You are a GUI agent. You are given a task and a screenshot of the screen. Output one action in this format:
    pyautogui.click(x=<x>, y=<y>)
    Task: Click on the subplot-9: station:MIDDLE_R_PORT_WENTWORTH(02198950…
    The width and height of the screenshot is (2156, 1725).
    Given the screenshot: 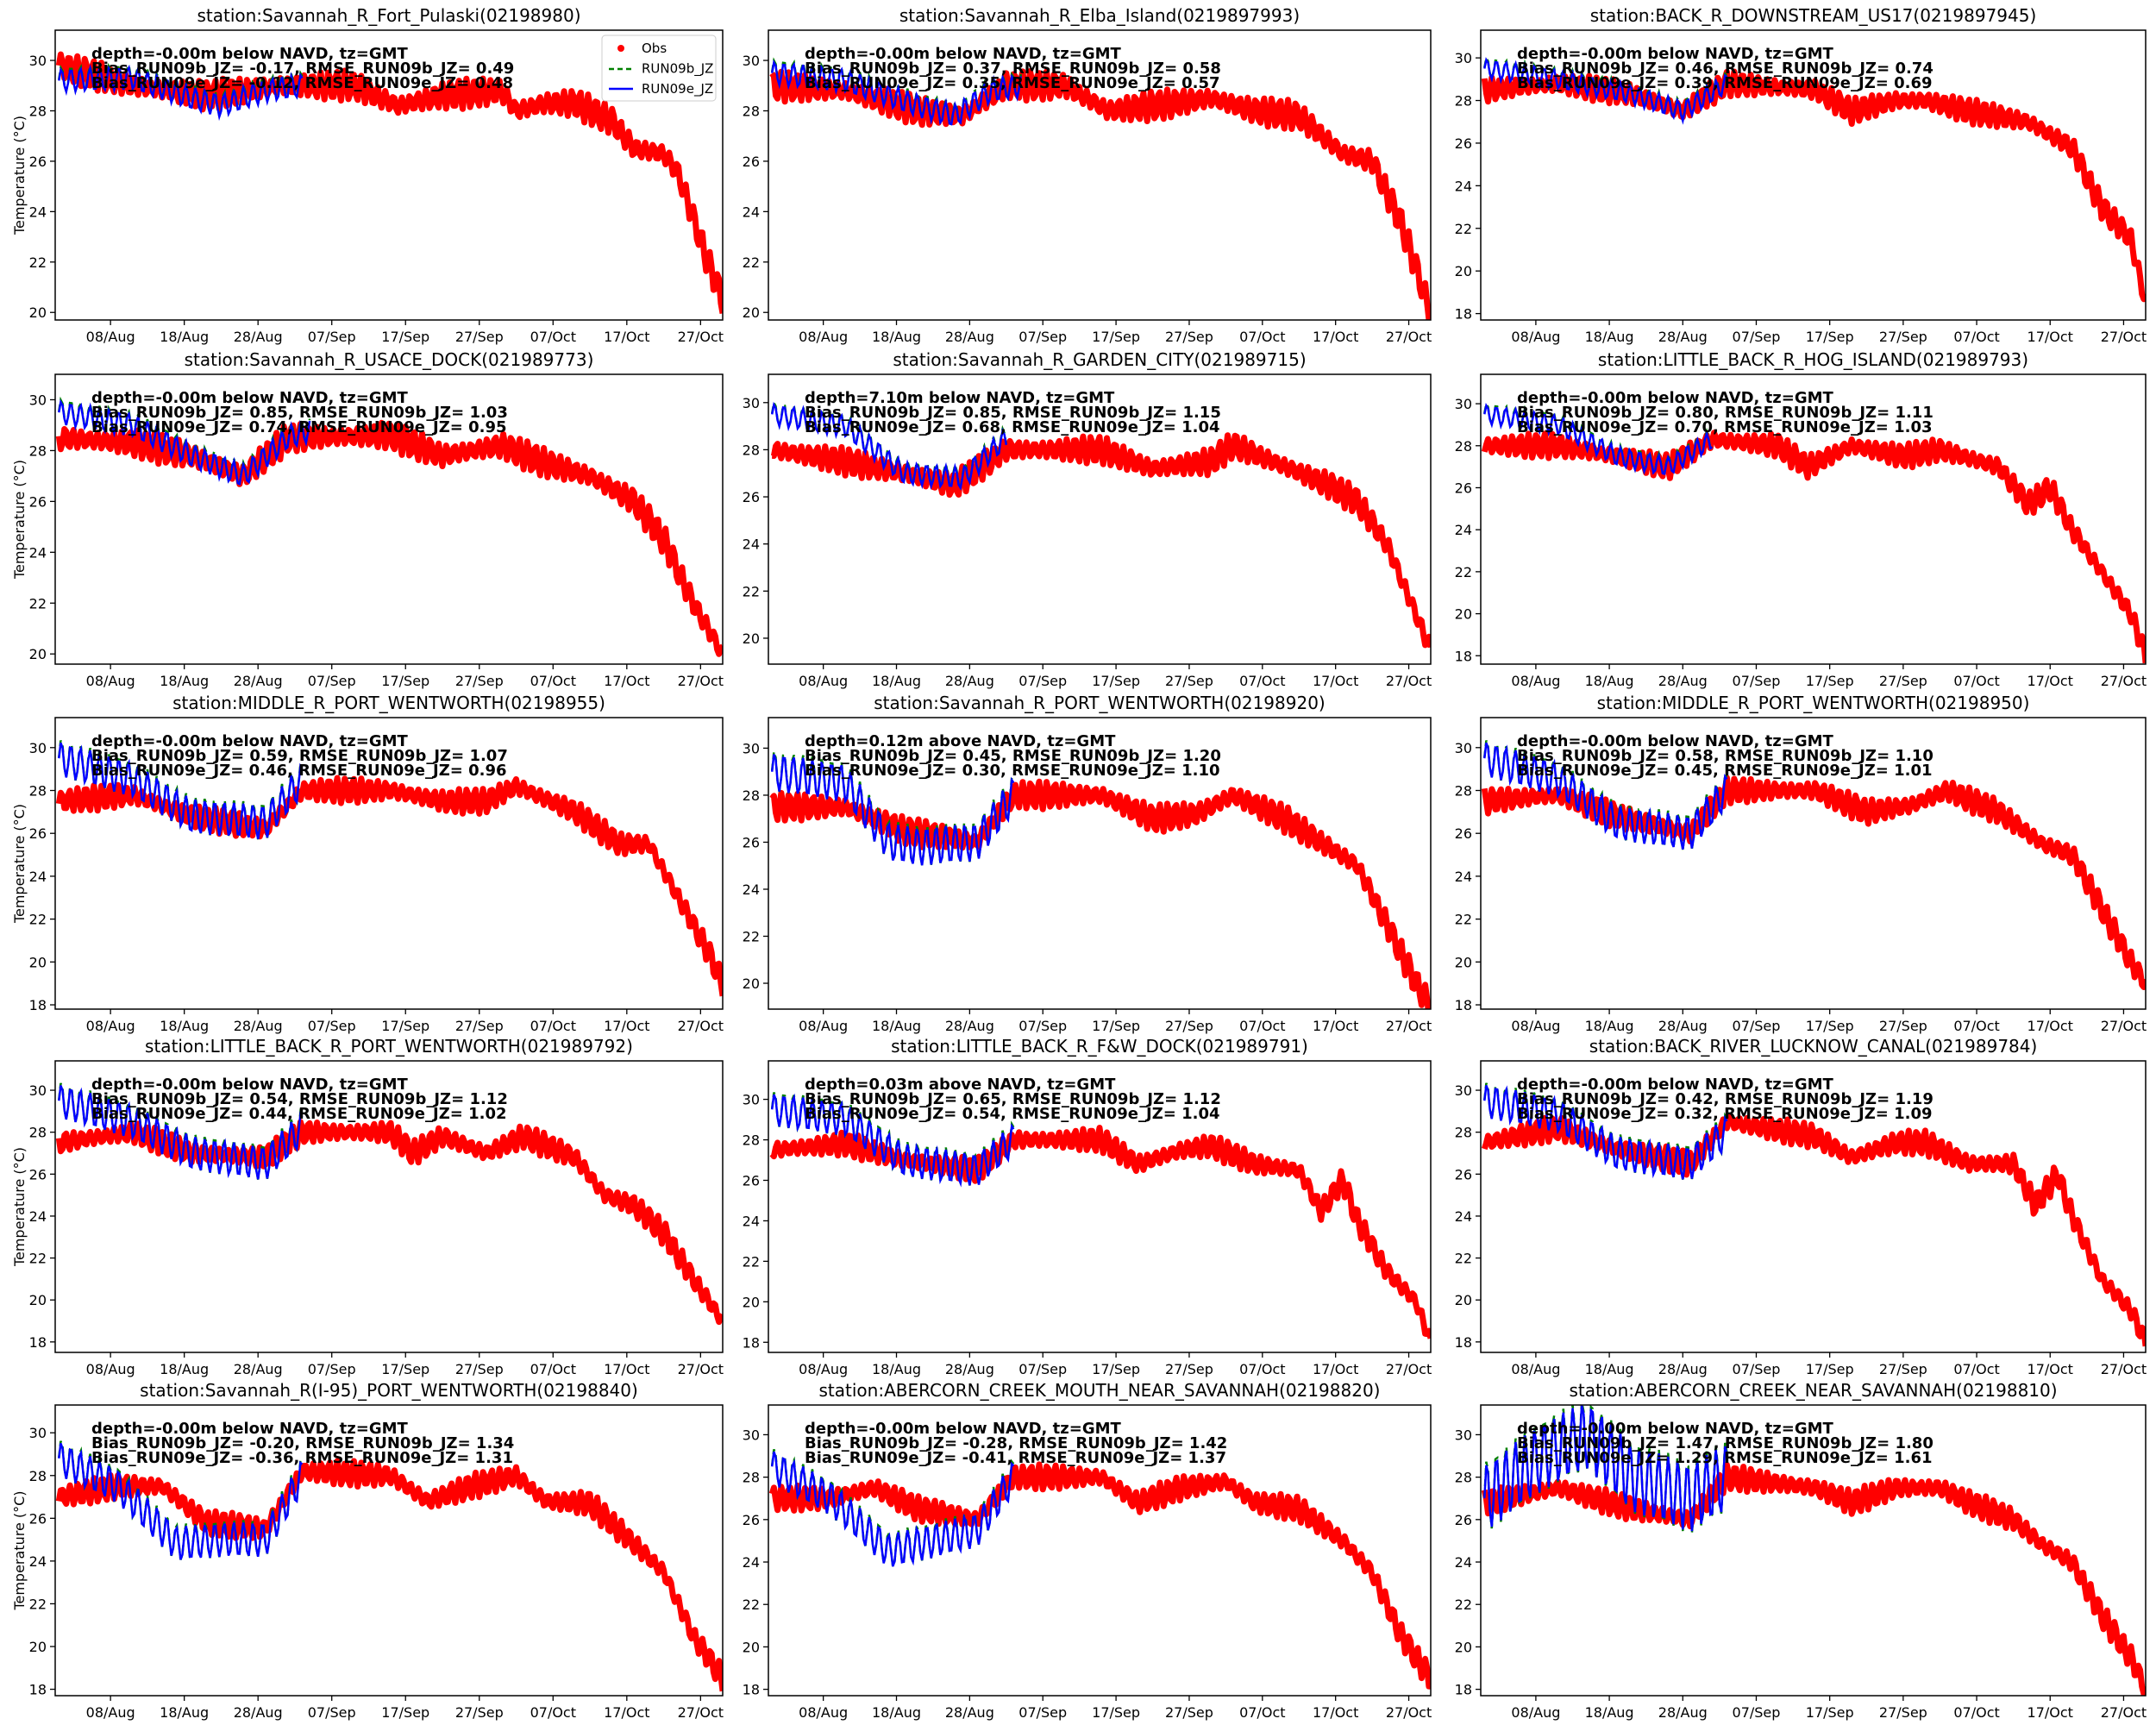 What is the action you would take?
    pyautogui.click(x=1801, y=864)
    